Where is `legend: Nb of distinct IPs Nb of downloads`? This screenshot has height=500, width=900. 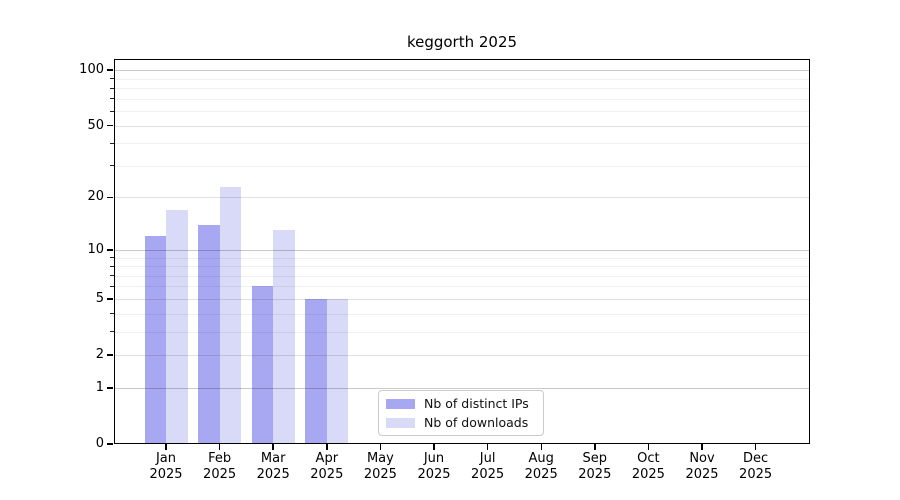 legend: Nb of distinct IPs Nb of downloads is located at coordinates (461, 413).